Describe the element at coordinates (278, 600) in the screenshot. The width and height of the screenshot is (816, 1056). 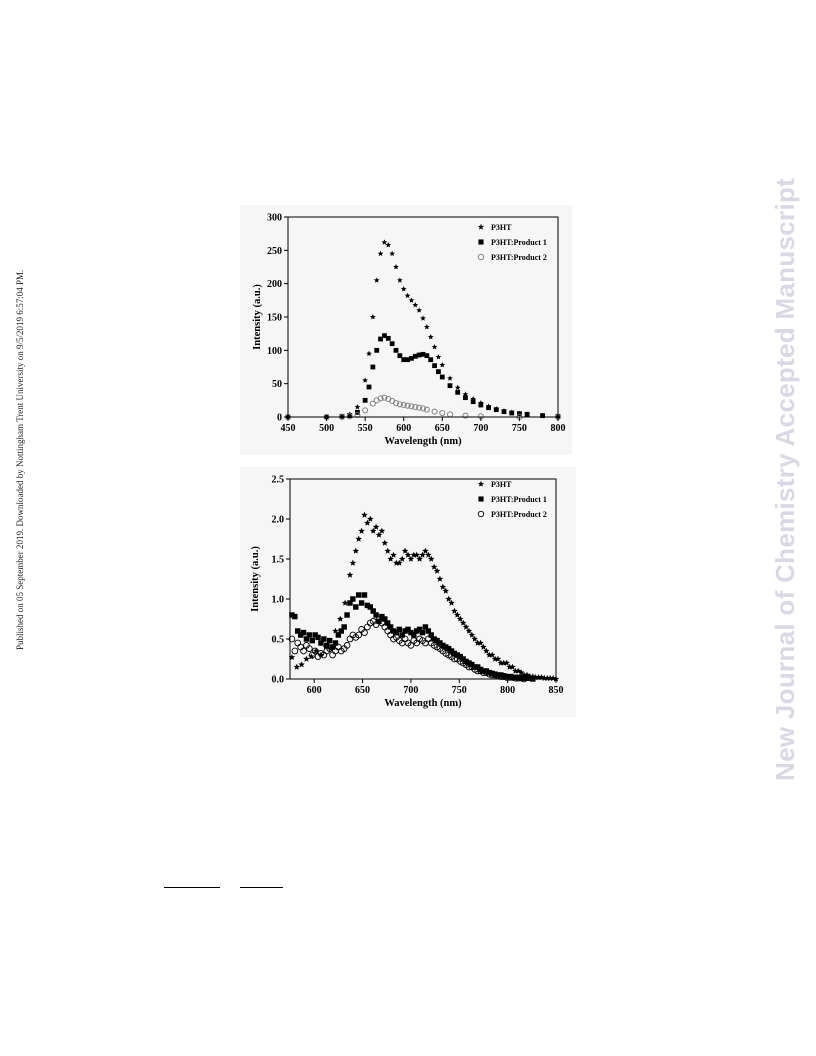
I see `y-tick-label: 1.0` at that location.